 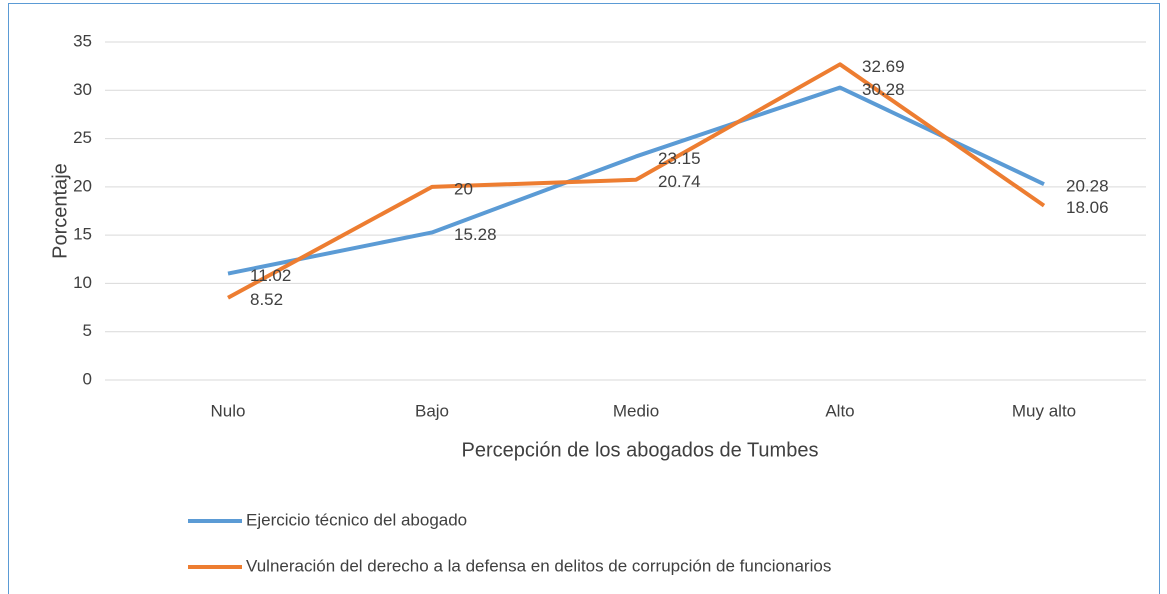 I want to click on data-label: 18.06, so click(x=1087, y=207).